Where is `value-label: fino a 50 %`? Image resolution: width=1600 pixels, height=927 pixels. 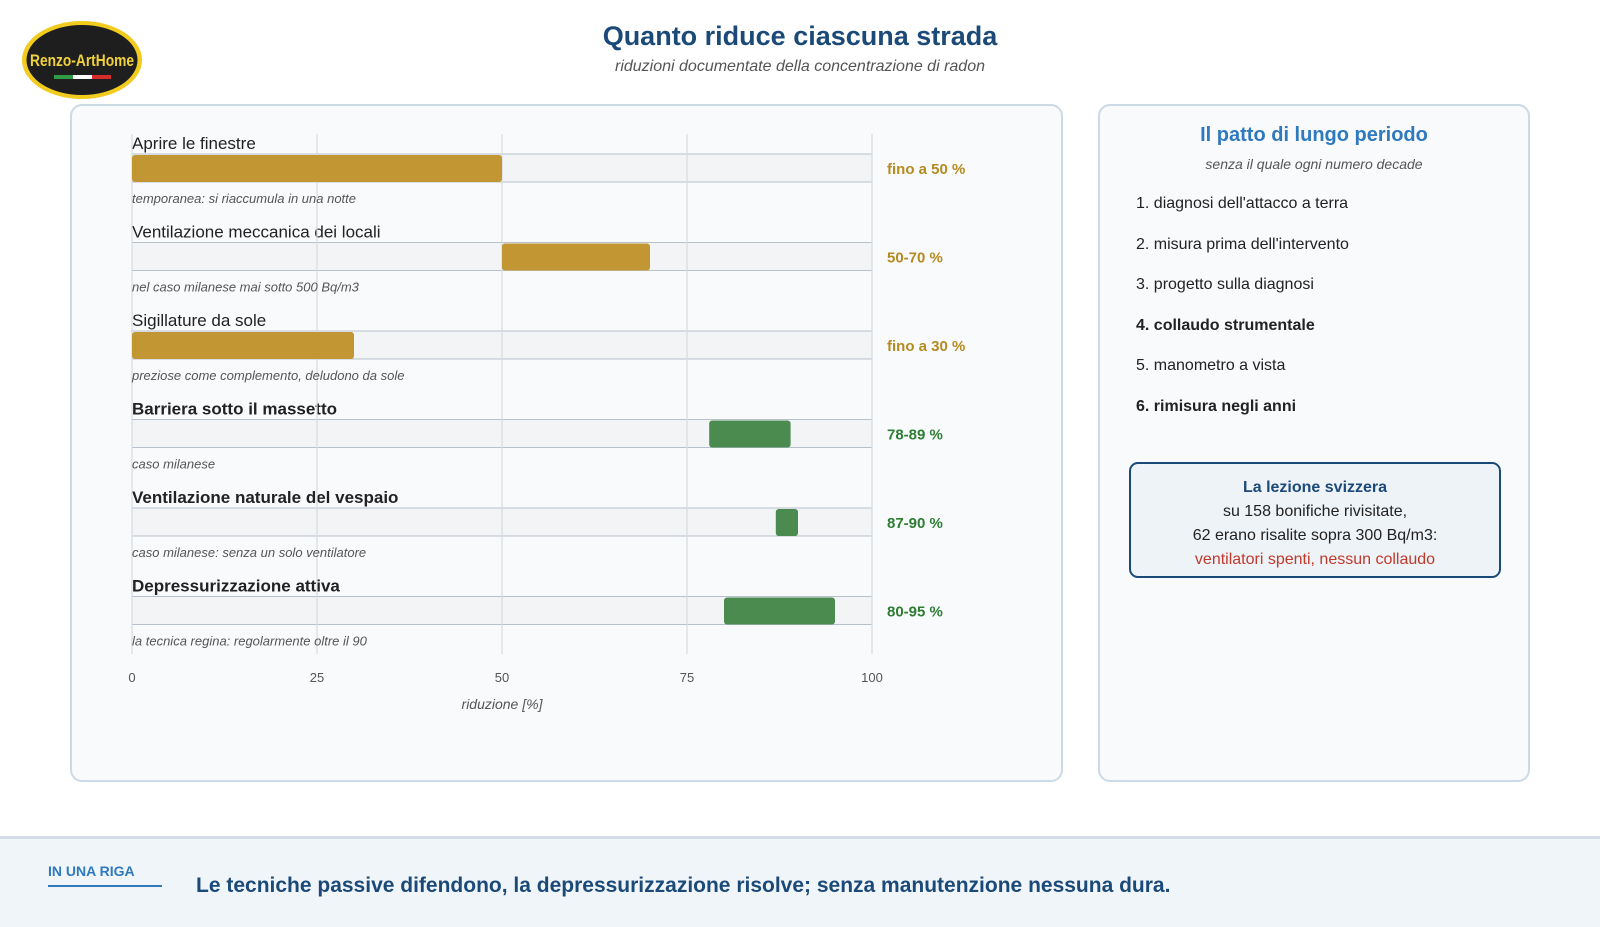
value-label: fino a 50 % is located at coordinates (926, 169).